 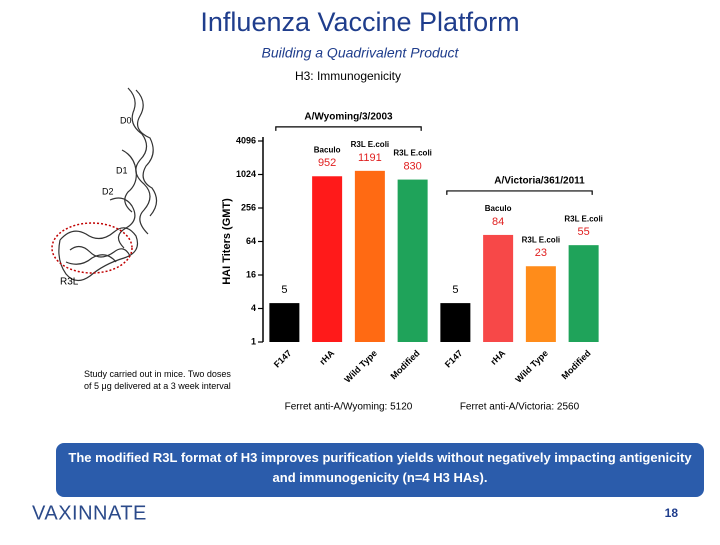 What do you see at coordinates (541, 253) in the screenshot?
I see `value-label: 23` at bounding box center [541, 253].